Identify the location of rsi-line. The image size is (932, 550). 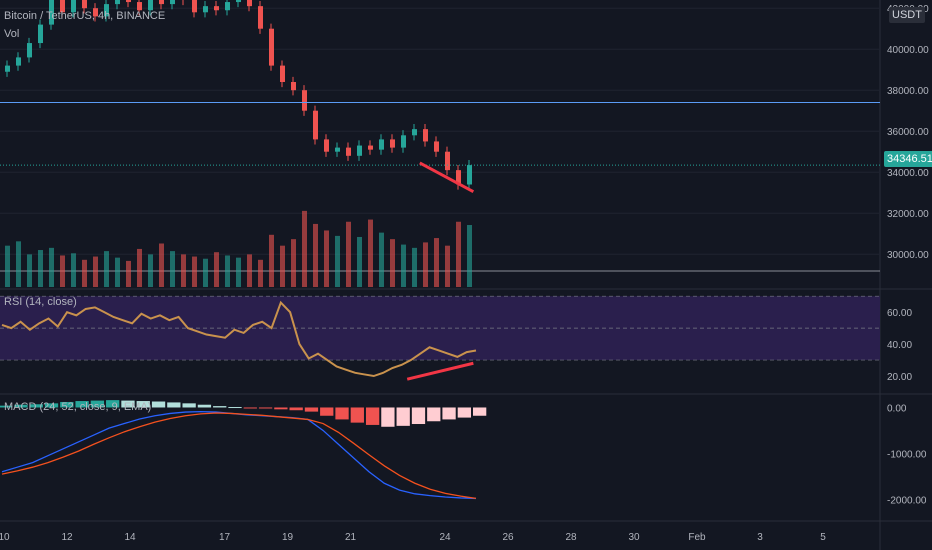
(239, 339).